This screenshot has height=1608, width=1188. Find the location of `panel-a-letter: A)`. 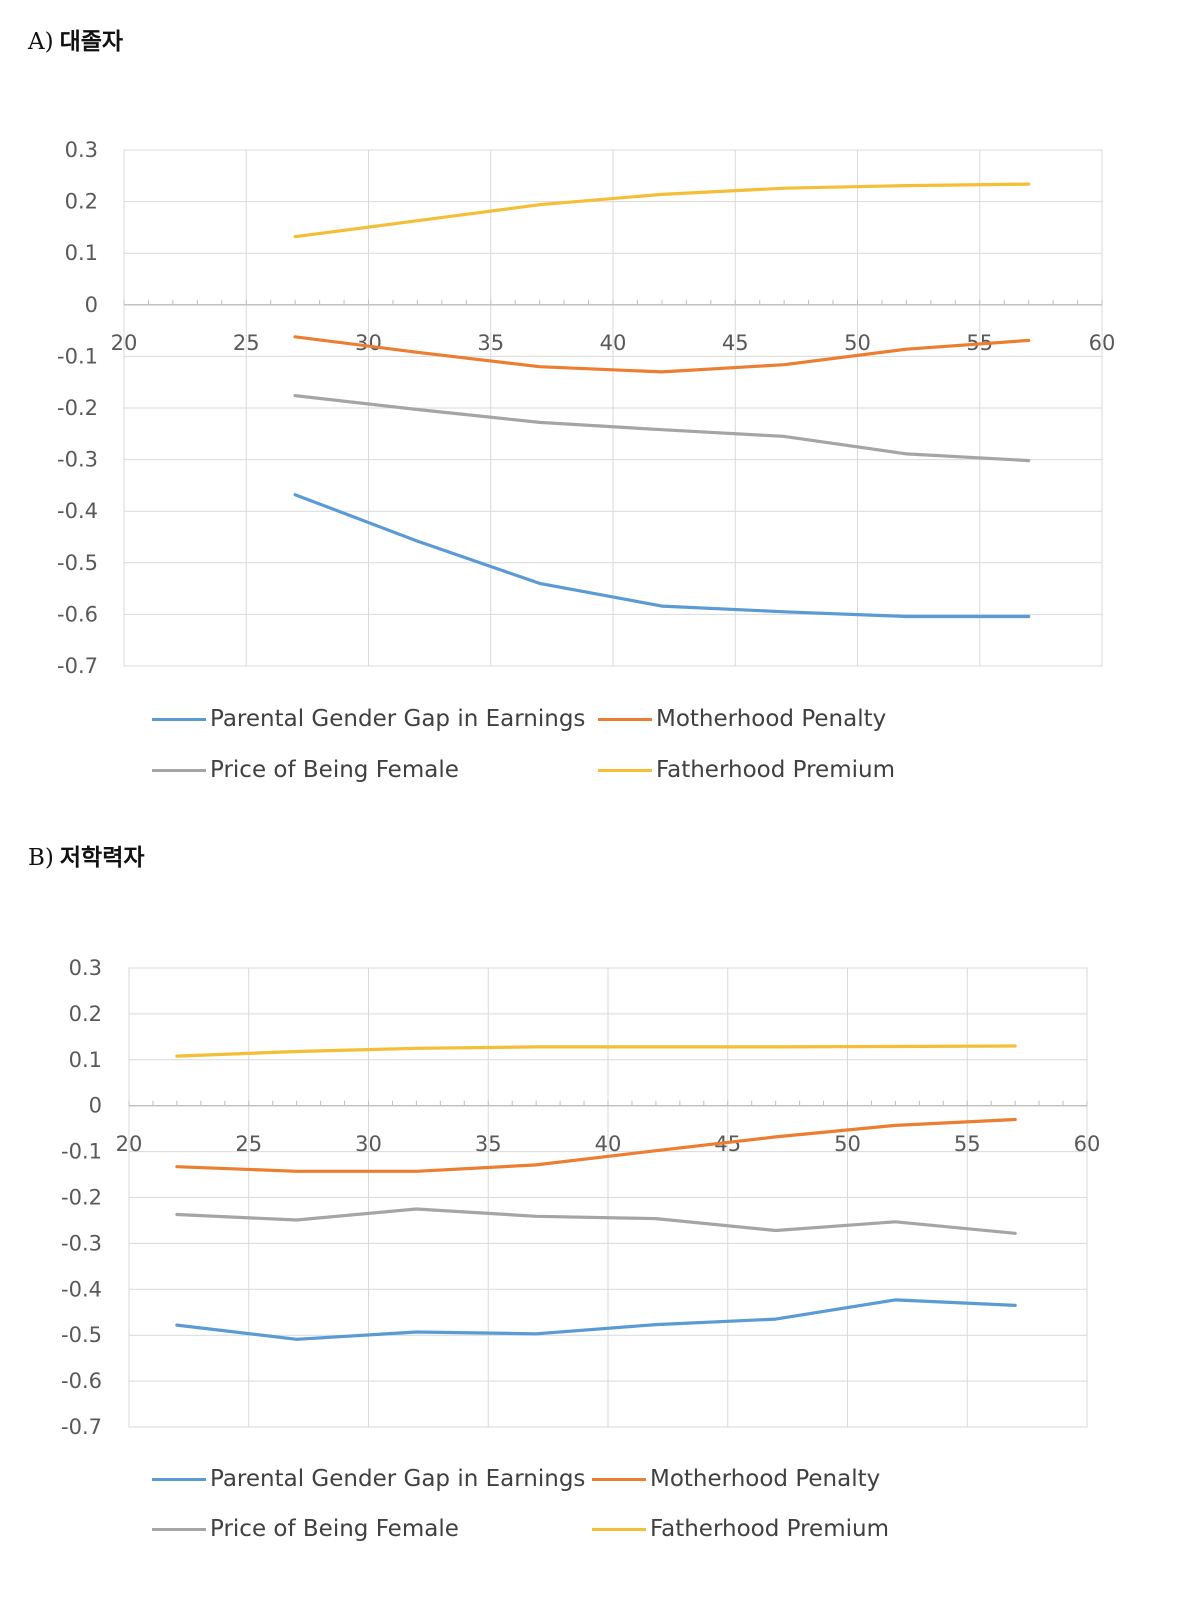

panel-a-letter: A) is located at coordinates (41, 42).